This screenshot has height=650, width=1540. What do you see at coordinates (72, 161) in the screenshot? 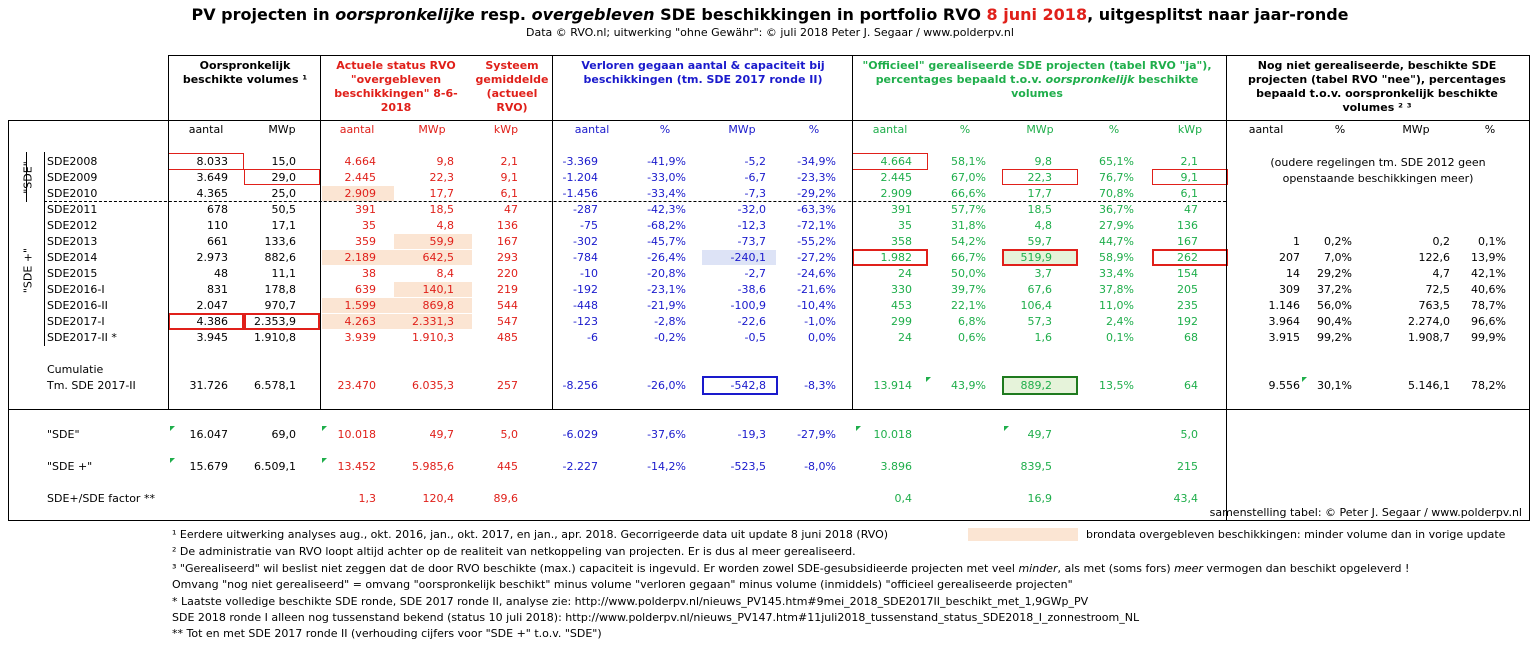
I see `row-label: SDE2008` at bounding box center [72, 161].